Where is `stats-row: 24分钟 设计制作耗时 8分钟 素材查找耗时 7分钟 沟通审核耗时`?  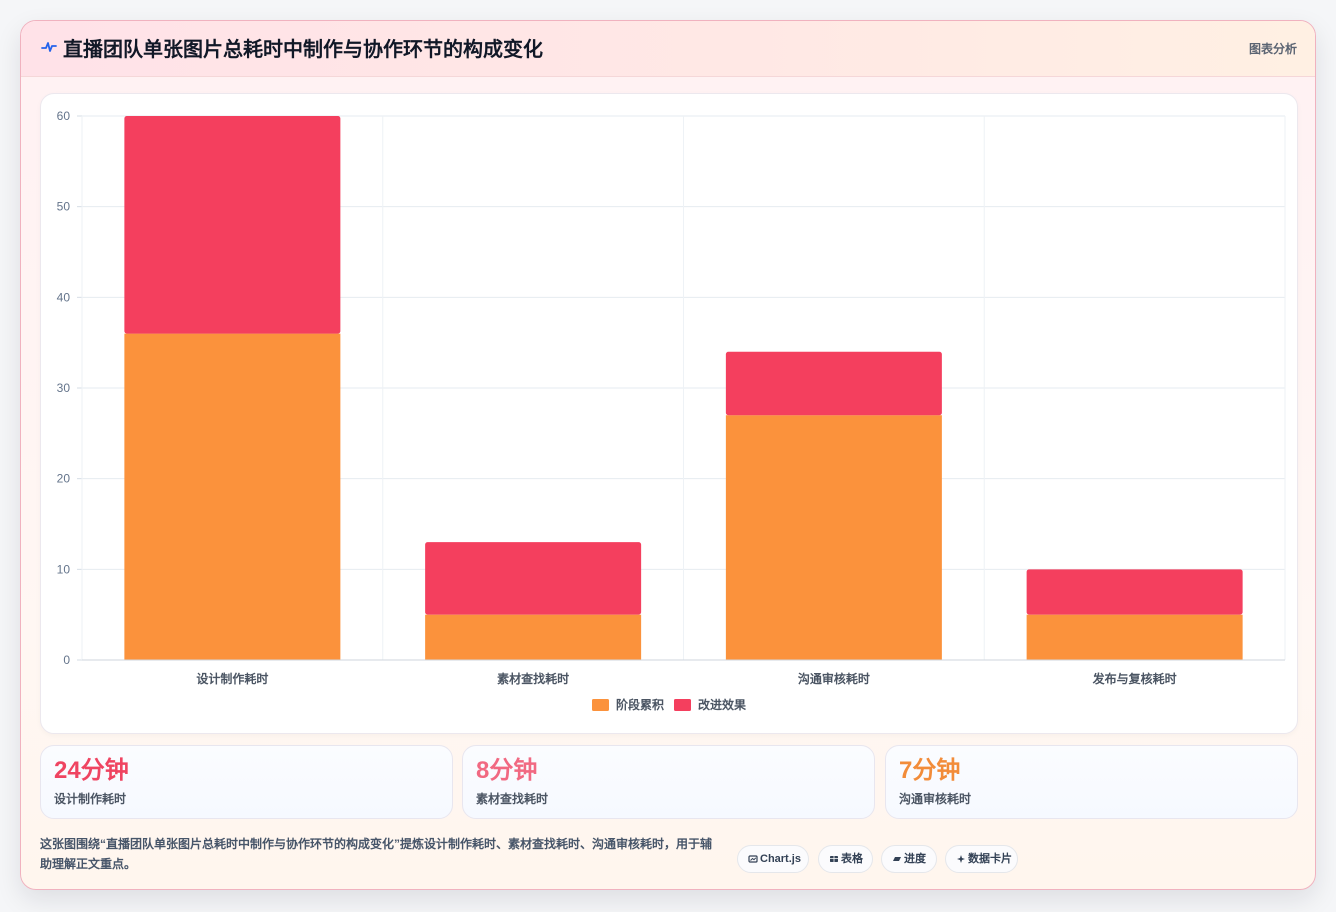
stats-row: 24分钟 设计制作耗时 8分钟 素材查找耗时 7分钟 沟通审核耗时 is located at coordinates (669, 782).